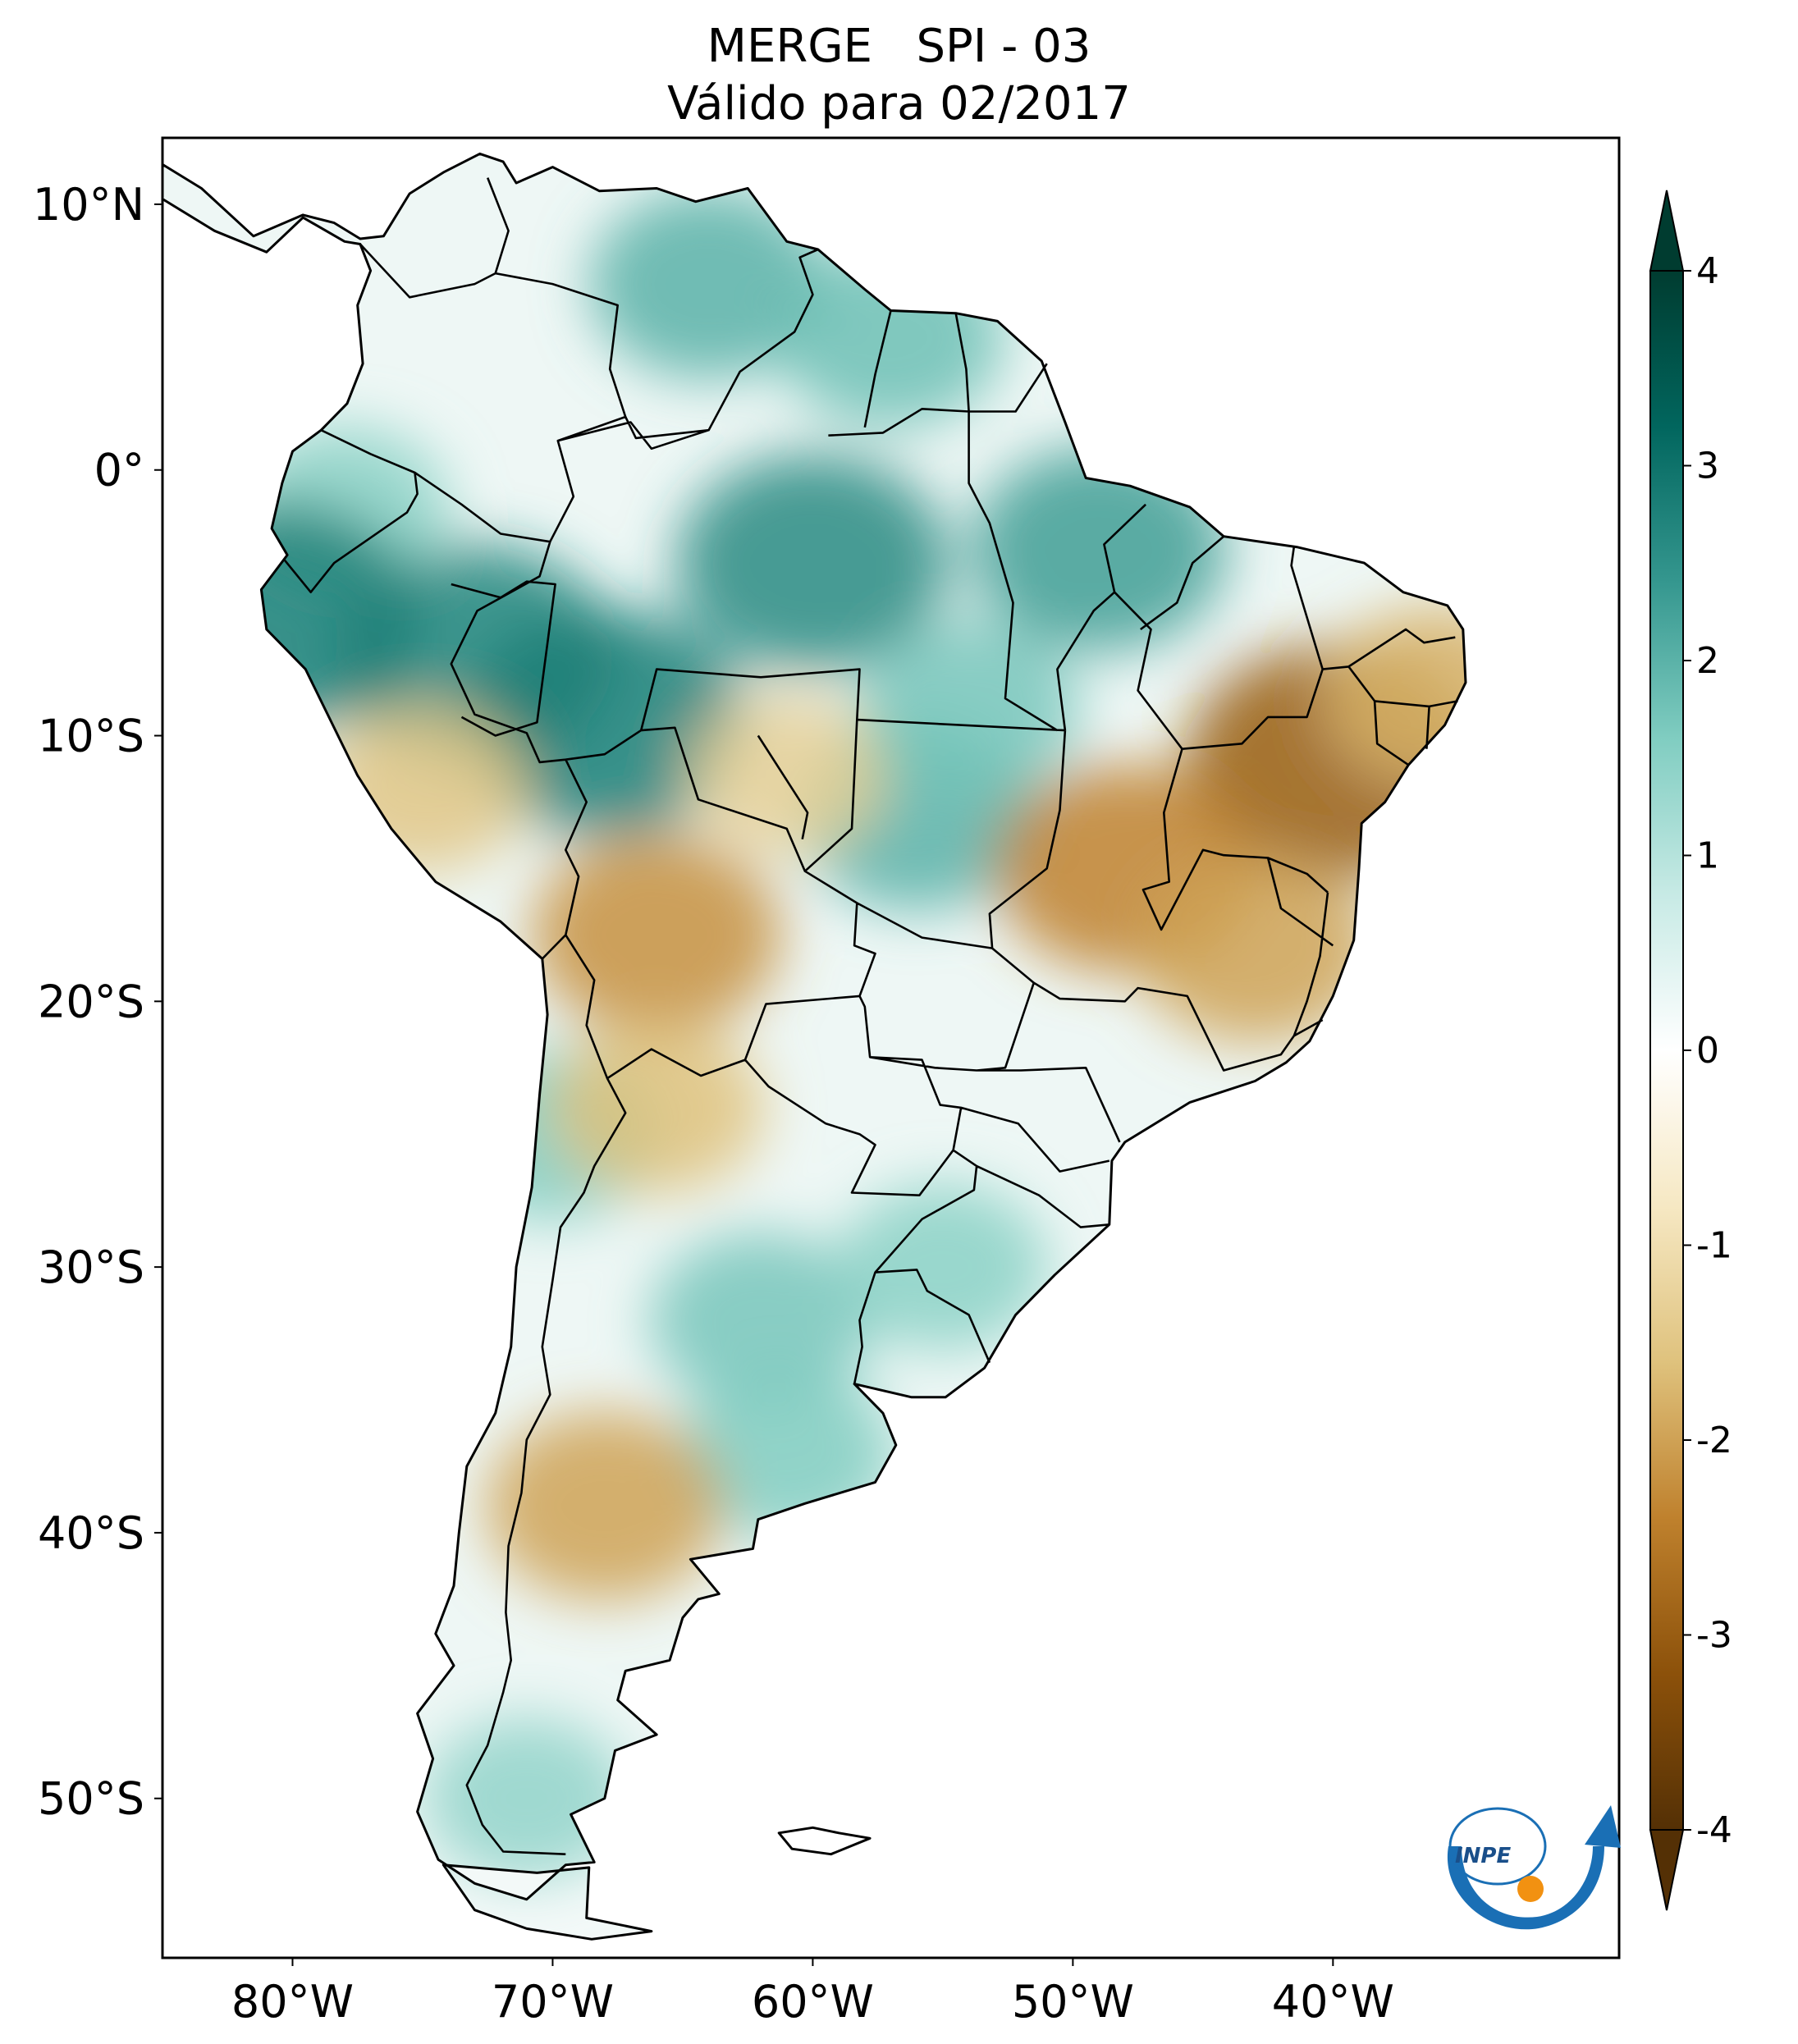  I want to click on lat-tick-label-6: 50°S, so click(91, 1799).